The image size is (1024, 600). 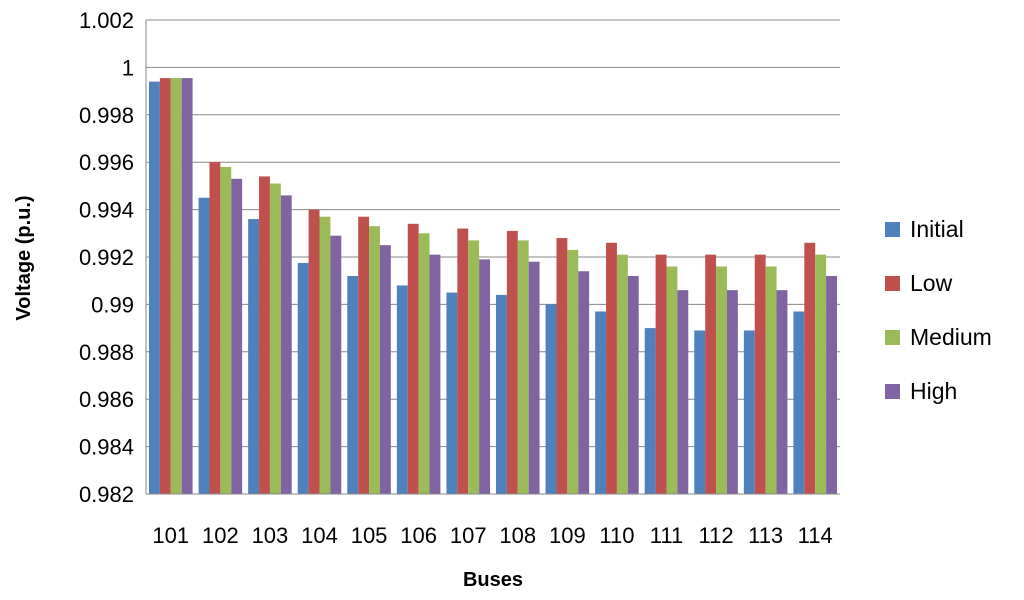 What do you see at coordinates (468, 535) in the screenshot?
I see `x-tick-label: 107` at bounding box center [468, 535].